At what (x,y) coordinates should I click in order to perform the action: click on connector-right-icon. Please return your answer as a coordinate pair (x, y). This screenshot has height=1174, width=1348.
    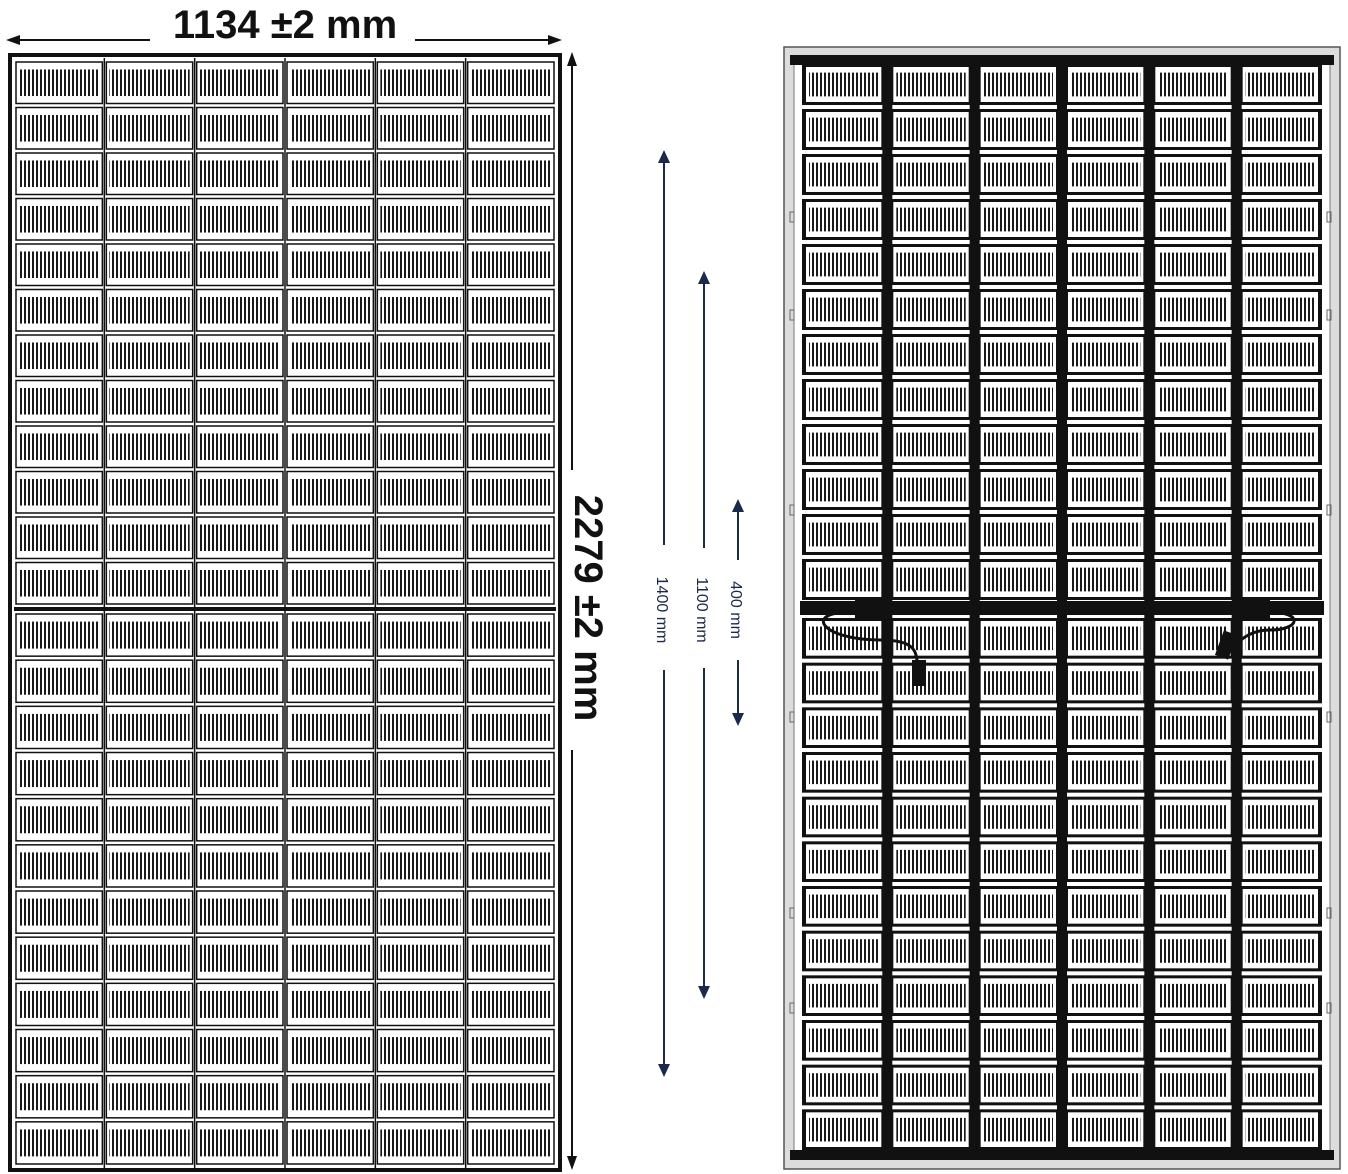
    Looking at the image, I should click on (1226, 645).